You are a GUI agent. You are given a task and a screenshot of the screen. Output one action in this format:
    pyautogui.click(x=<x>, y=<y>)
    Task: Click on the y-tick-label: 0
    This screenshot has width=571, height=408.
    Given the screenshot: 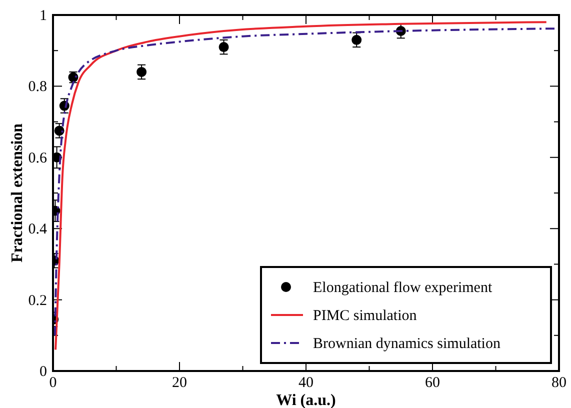 What is the action you would take?
    pyautogui.click(x=43, y=372)
    